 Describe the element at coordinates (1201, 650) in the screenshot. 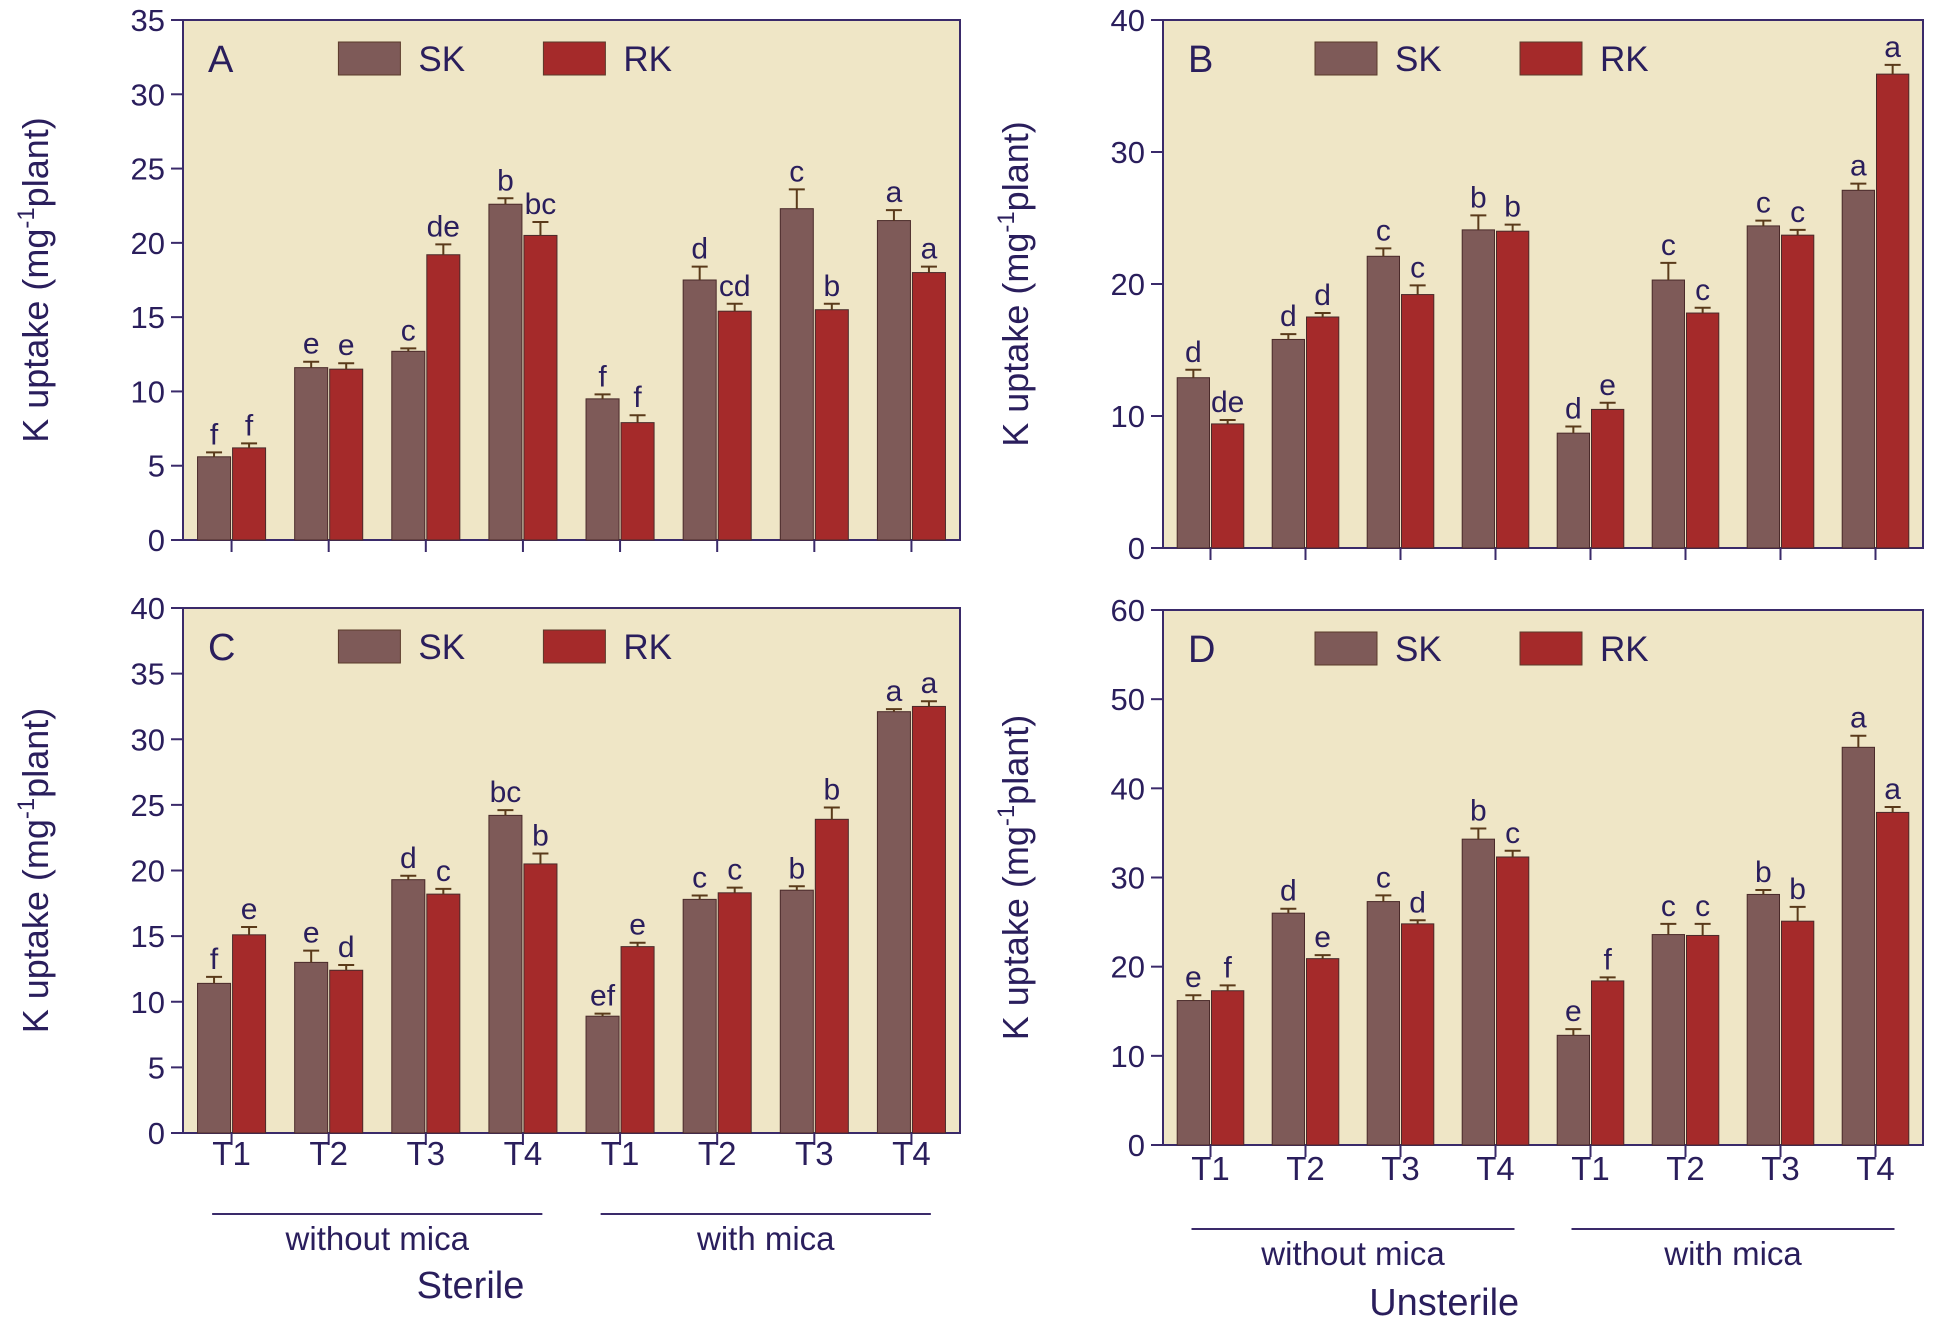

I see `panel-letter: D` at that location.